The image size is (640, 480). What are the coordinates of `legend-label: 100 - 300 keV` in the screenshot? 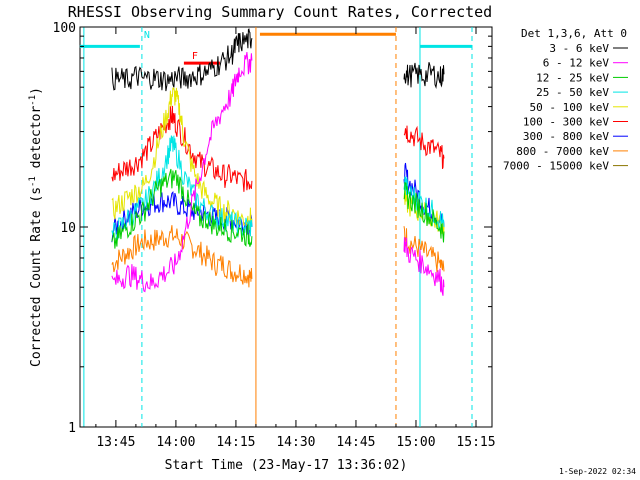 It's located at (566, 122).